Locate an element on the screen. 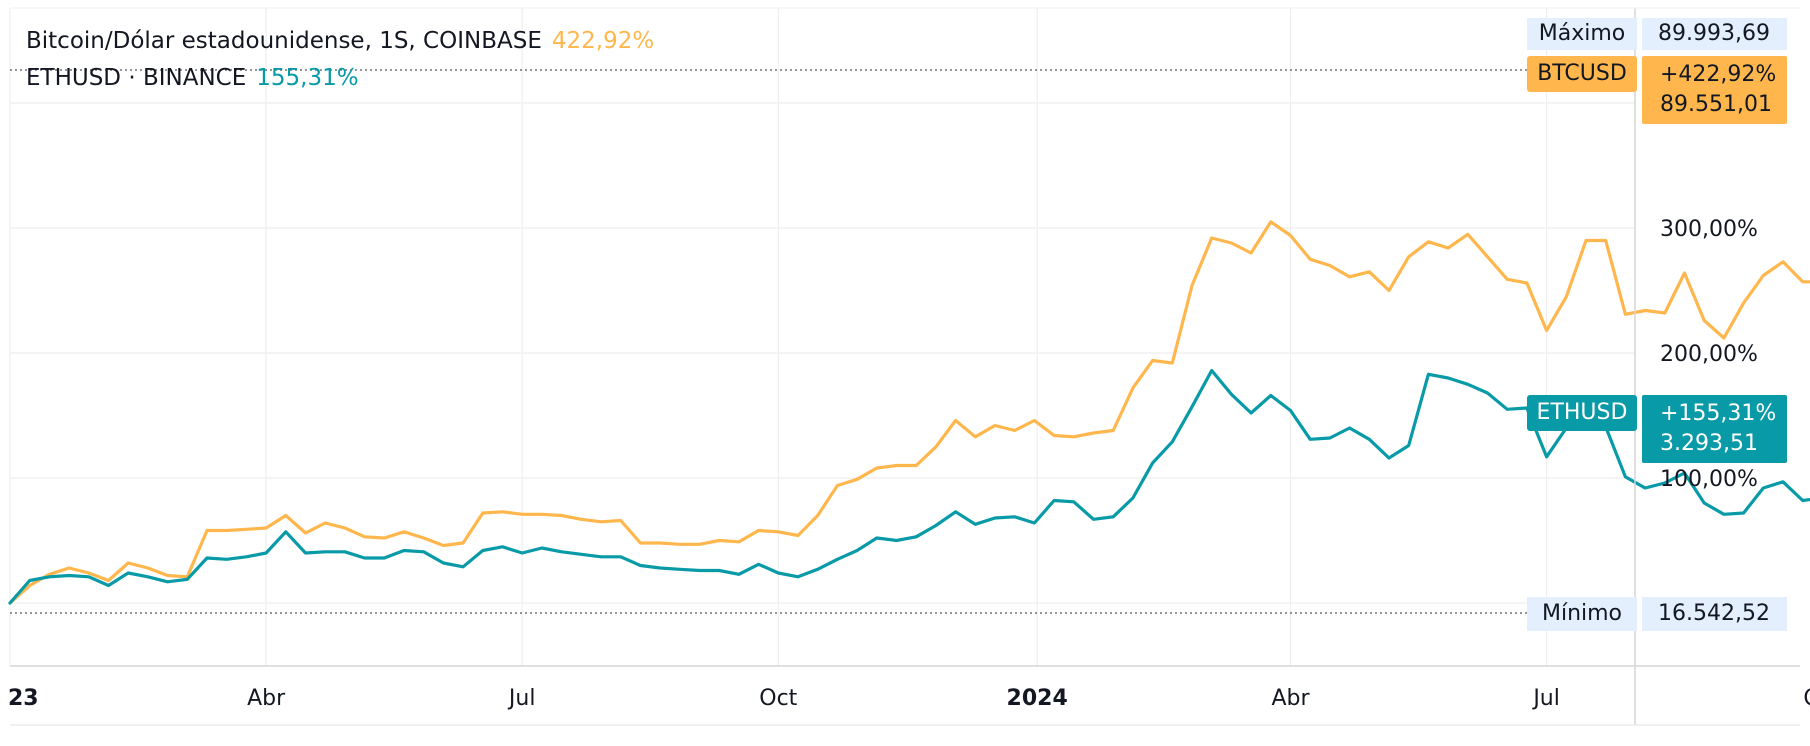  y-tick-label: 100,00% is located at coordinates (1709, 479).